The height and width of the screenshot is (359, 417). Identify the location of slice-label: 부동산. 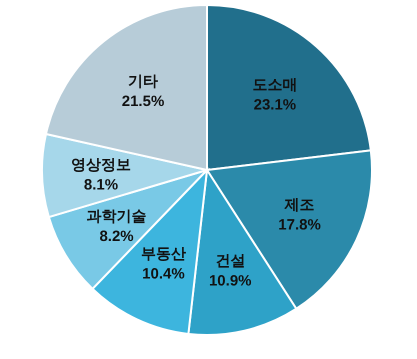
(163, 254).